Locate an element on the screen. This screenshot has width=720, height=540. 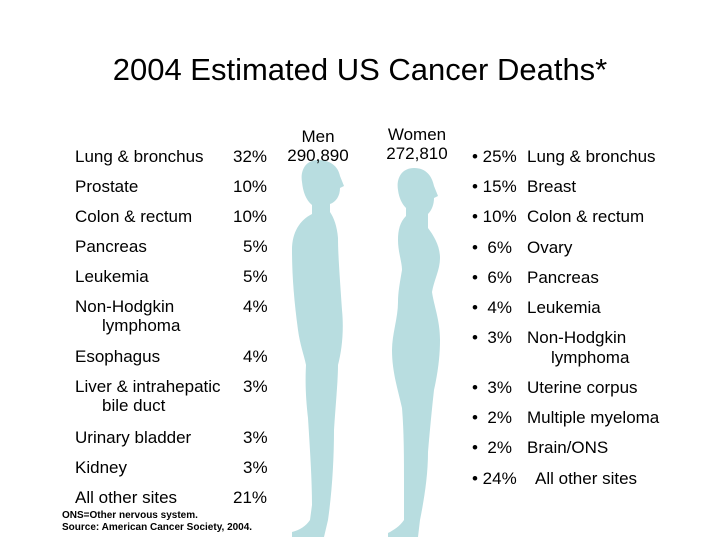
women-pct: • 25% is located at coordinates (494, 156).